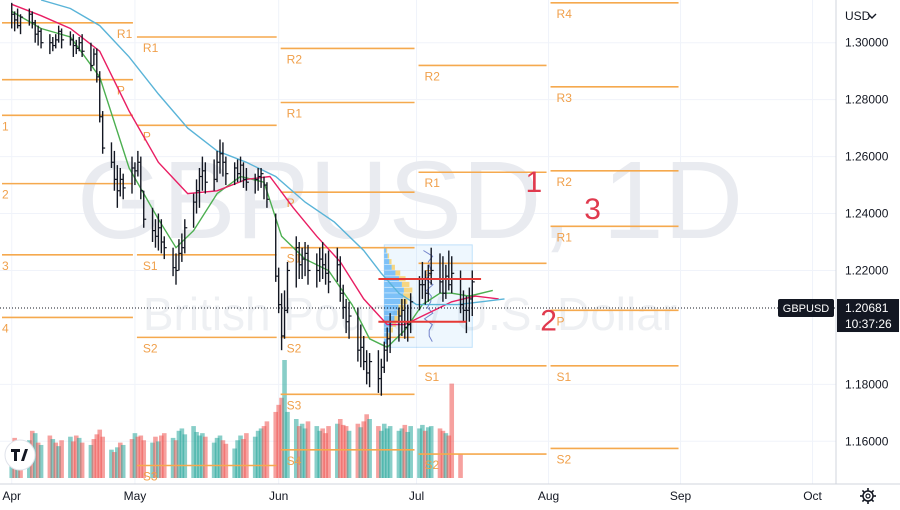  Describe the element at coordinates (450, 497) in the screenshot. I see `time-axis` at that location.